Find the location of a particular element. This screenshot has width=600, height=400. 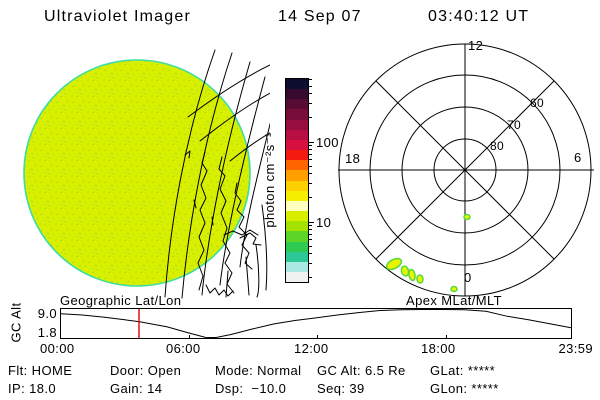

xtick-1800: 18:00 is located at coordinates (438, 348).